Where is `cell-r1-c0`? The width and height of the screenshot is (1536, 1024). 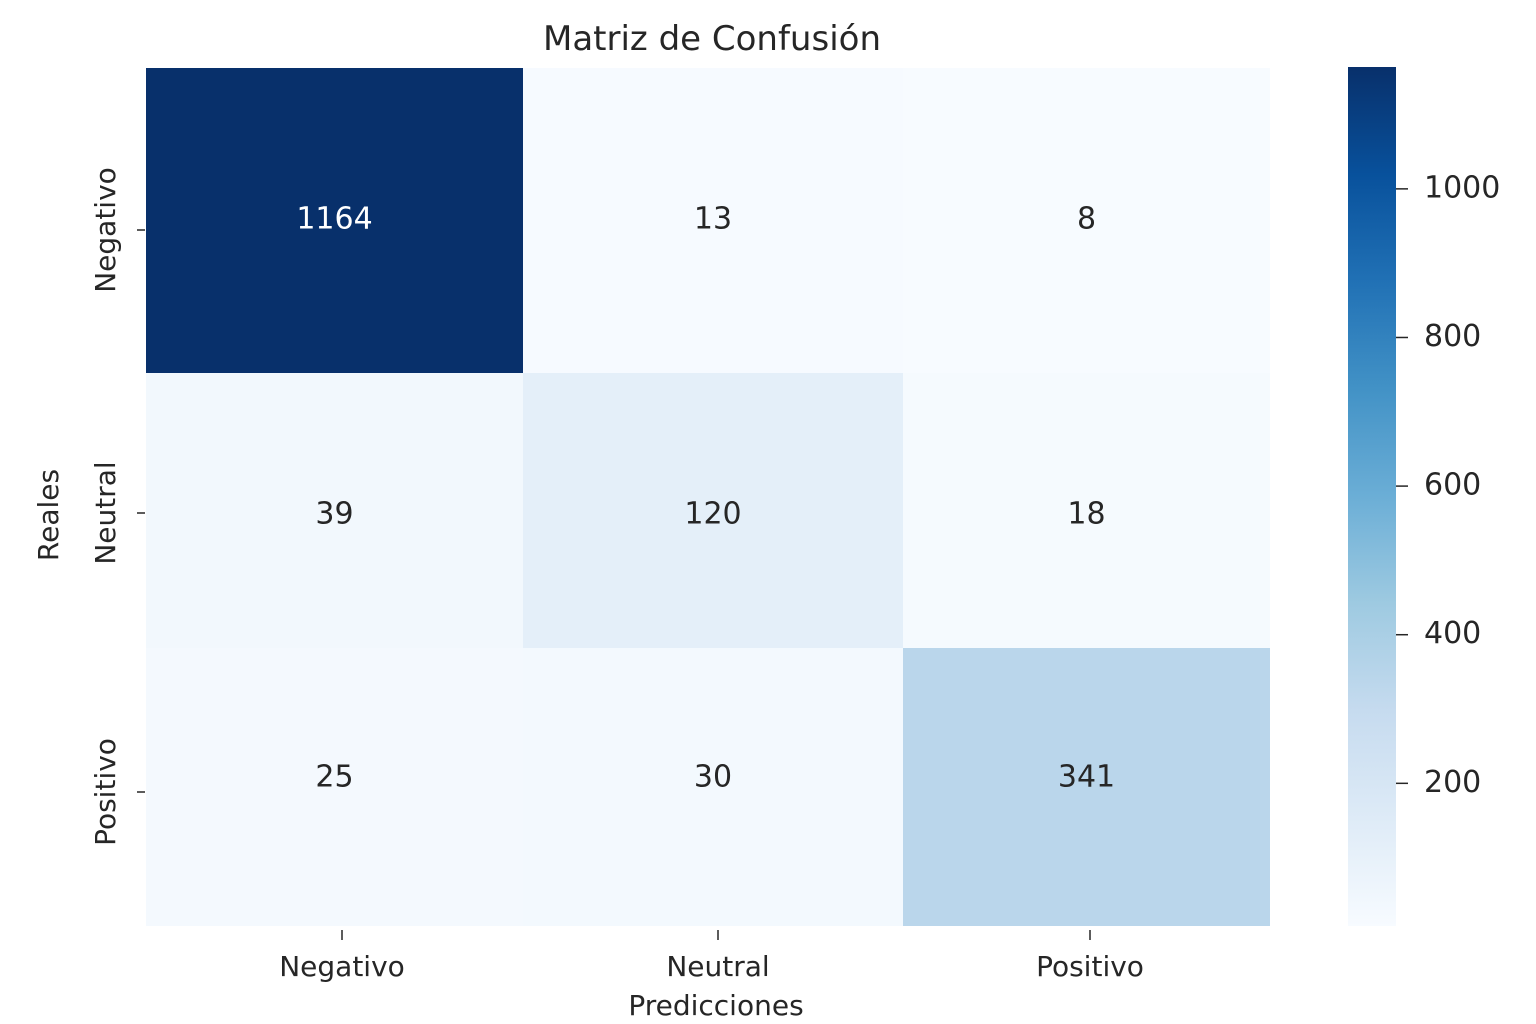 cell-r1-c0 is located at coordinates (334, 510).